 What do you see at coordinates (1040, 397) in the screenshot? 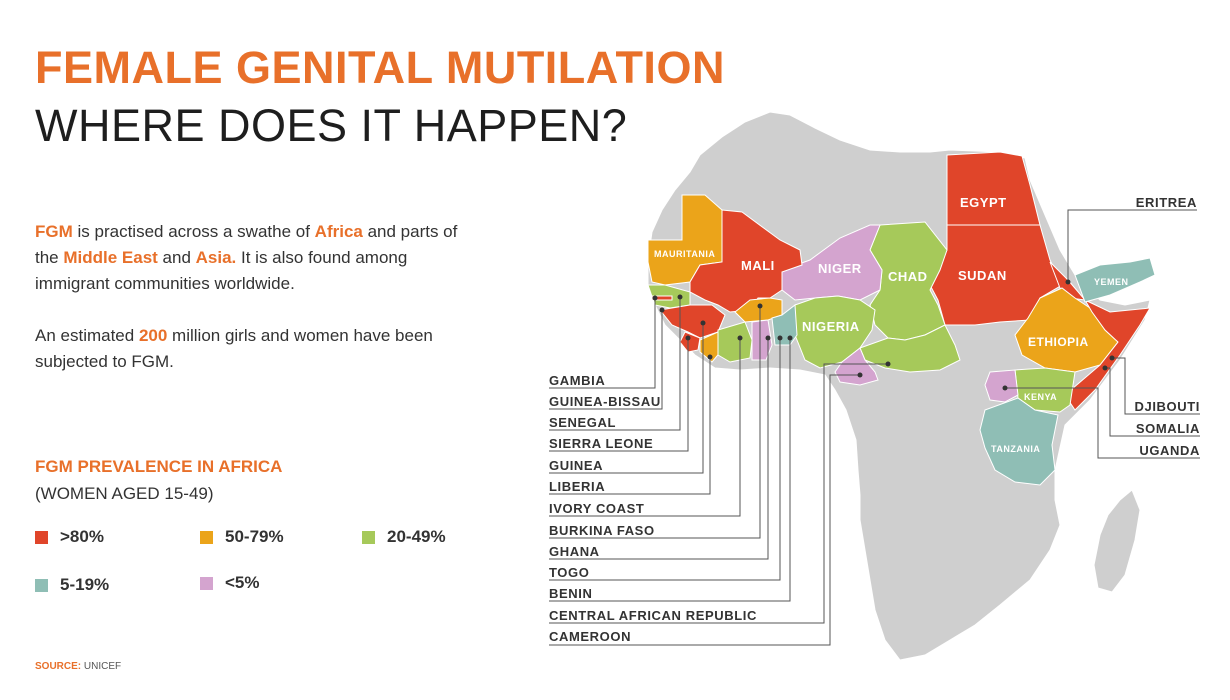
I see `kenya-label: KENYA` at bounding box center [1040, 397].